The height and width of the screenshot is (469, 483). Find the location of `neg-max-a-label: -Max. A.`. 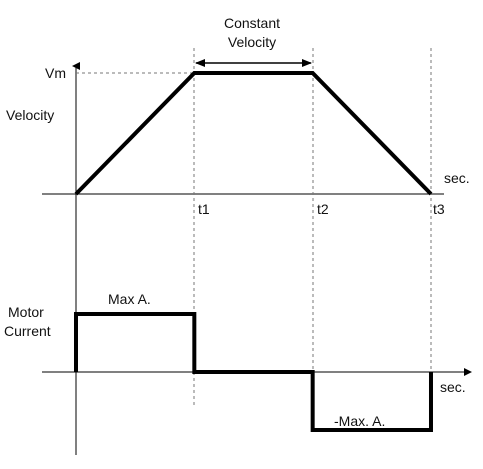

neg-max-a-label: -Max. A. is located at coordinates (359, 421).